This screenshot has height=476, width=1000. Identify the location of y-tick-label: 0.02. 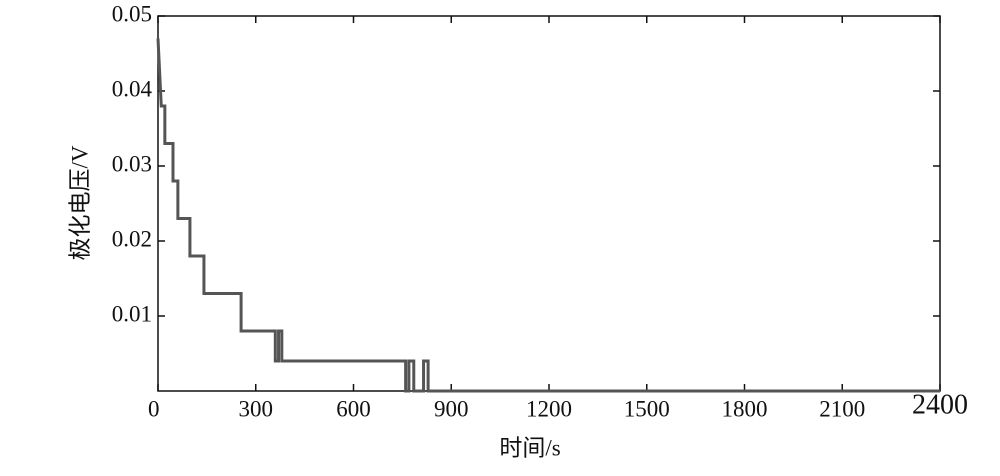
(132, 238).